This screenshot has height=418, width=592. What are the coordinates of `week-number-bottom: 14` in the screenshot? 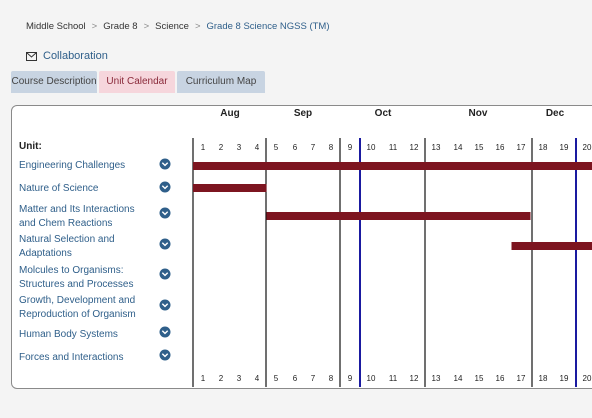 It's located at (458, 378).